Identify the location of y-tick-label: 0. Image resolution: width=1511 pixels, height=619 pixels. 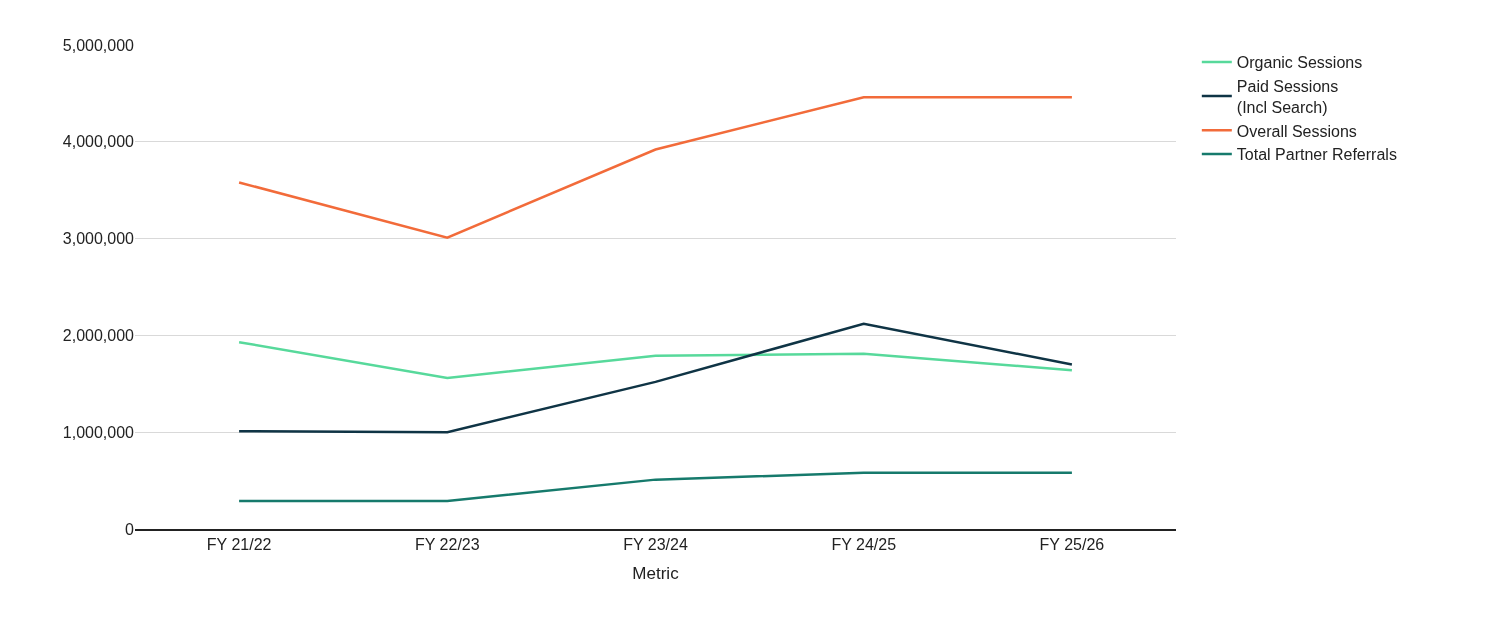
(130, 529).